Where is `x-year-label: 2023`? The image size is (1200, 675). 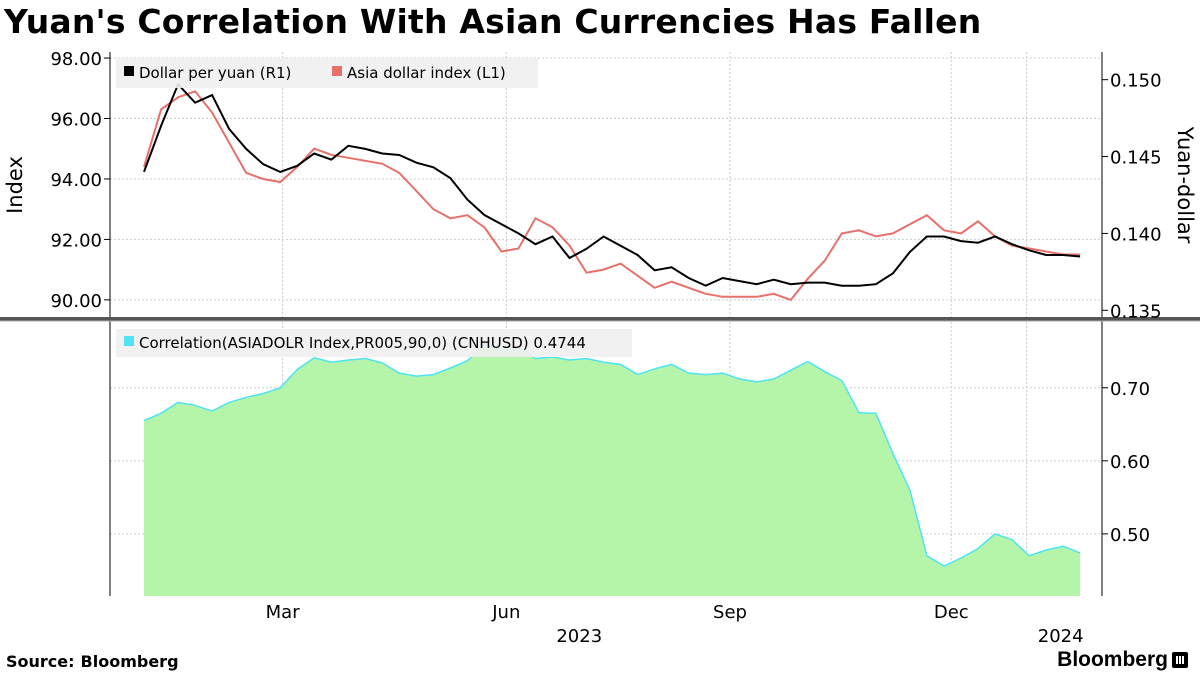 x-year-label: 2023 is located at coordinates (579, 636).